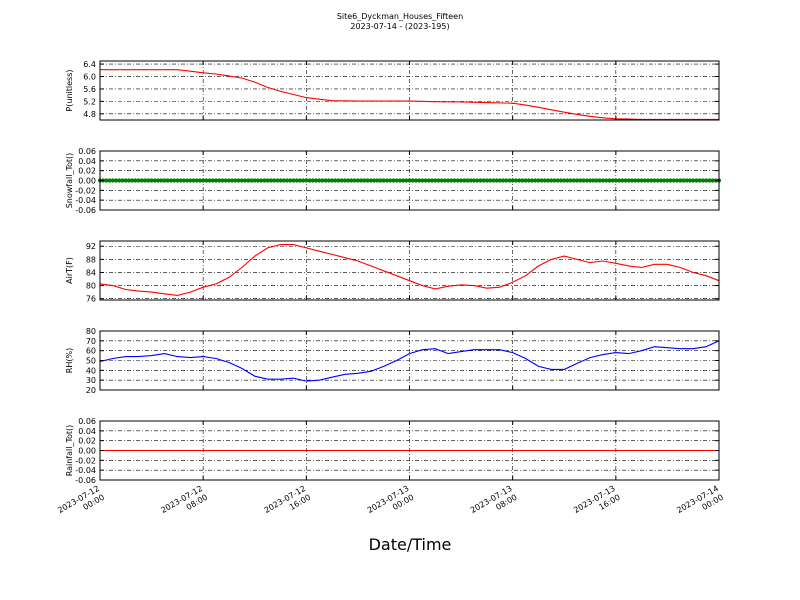 Image resolution: width=800 pixels, height=600 pixels. What do you see at coordinates (69, 181) in the screenshot?
I see `y-axis-label: Snowfall_Tot()` at bounding box center [69, 181].